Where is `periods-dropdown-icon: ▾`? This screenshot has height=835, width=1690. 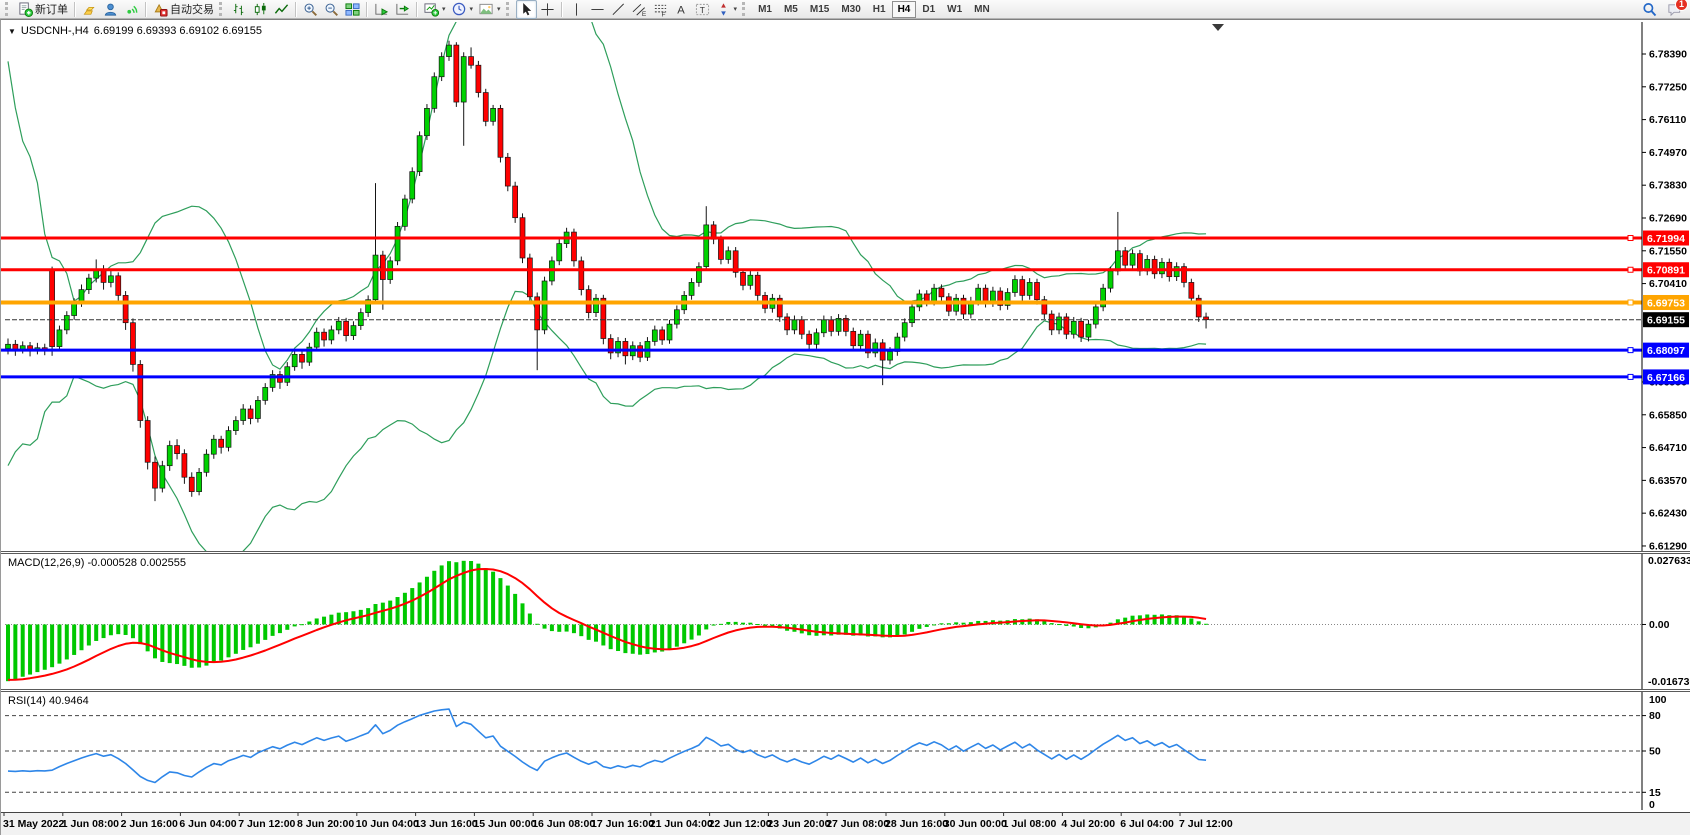
periods-dropdown-icon: ▾ is located at coordinates (471, 9).